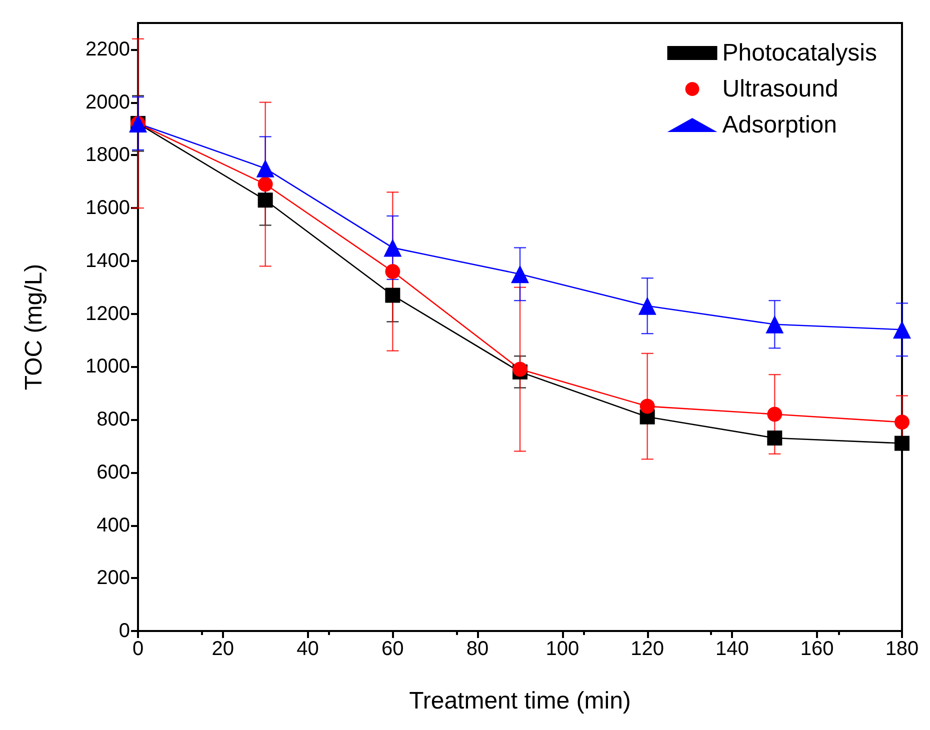 This screenshot has height=730, width=930. What do you see at coordinates (113, 472) in the screenshot?
I see `y-tick-label: 600` at bounding box center [113, 472].